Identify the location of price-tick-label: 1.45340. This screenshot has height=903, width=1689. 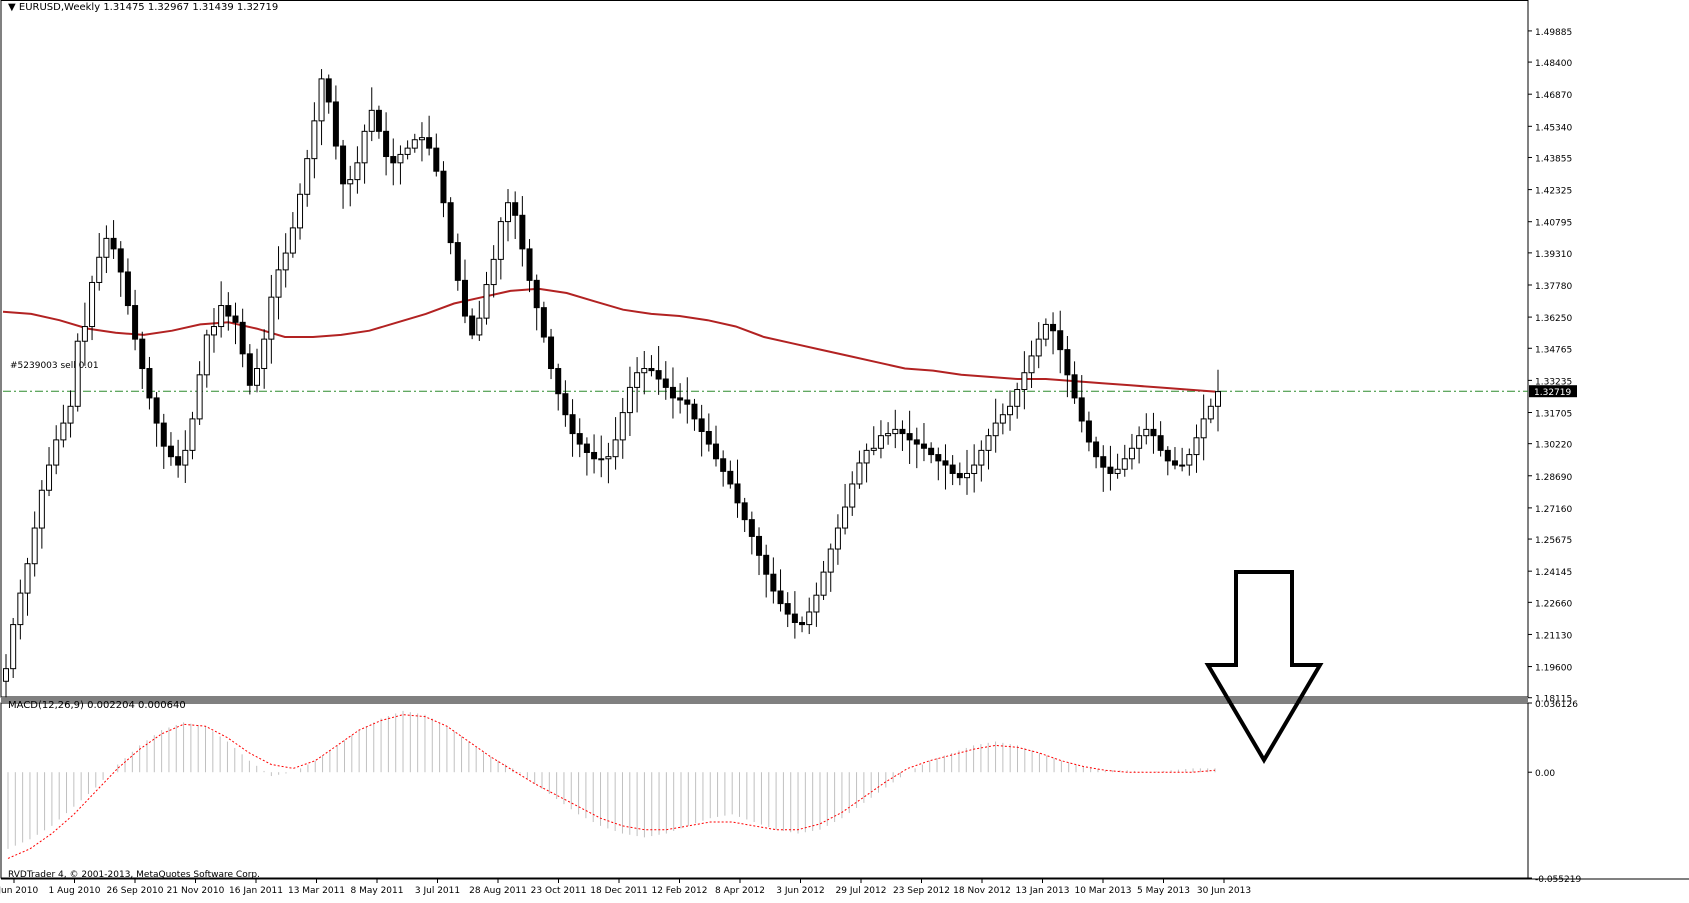
(1553, 128).